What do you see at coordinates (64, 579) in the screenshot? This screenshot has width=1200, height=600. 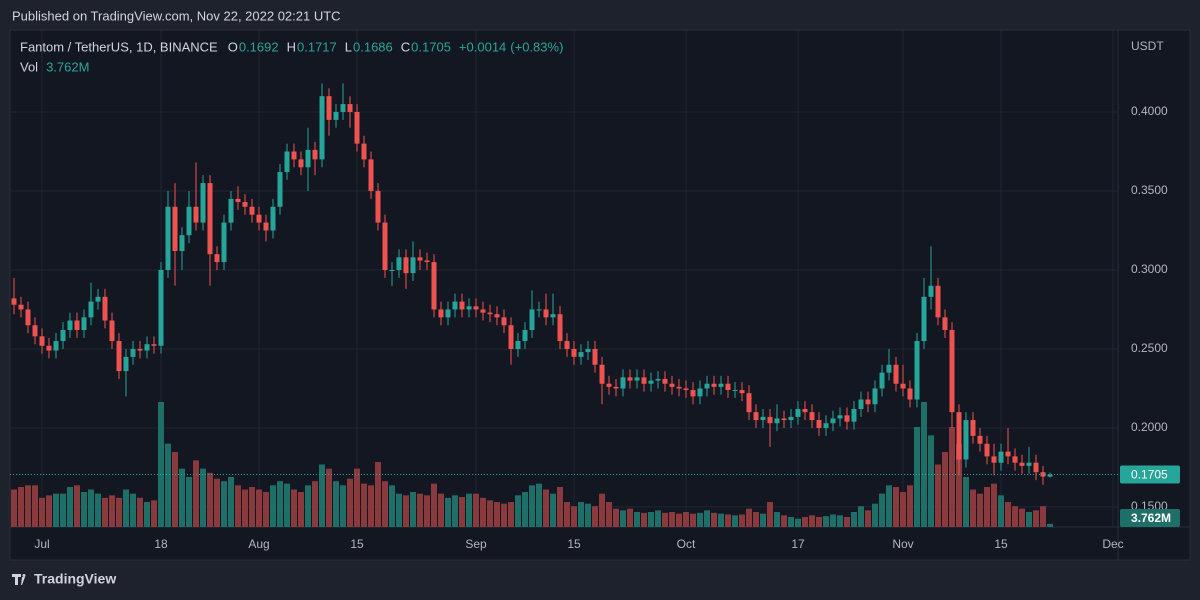 I see `brand-logo: TradingView` at bounding box center [64, 579].